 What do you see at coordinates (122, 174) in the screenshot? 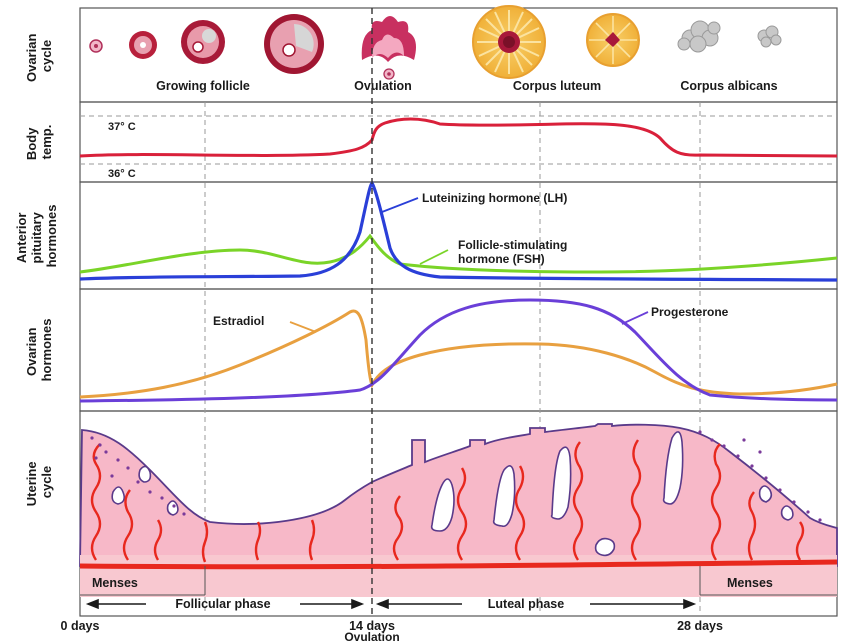
I see `temp-36-label: 36° C` at bounding box center [122, 174].